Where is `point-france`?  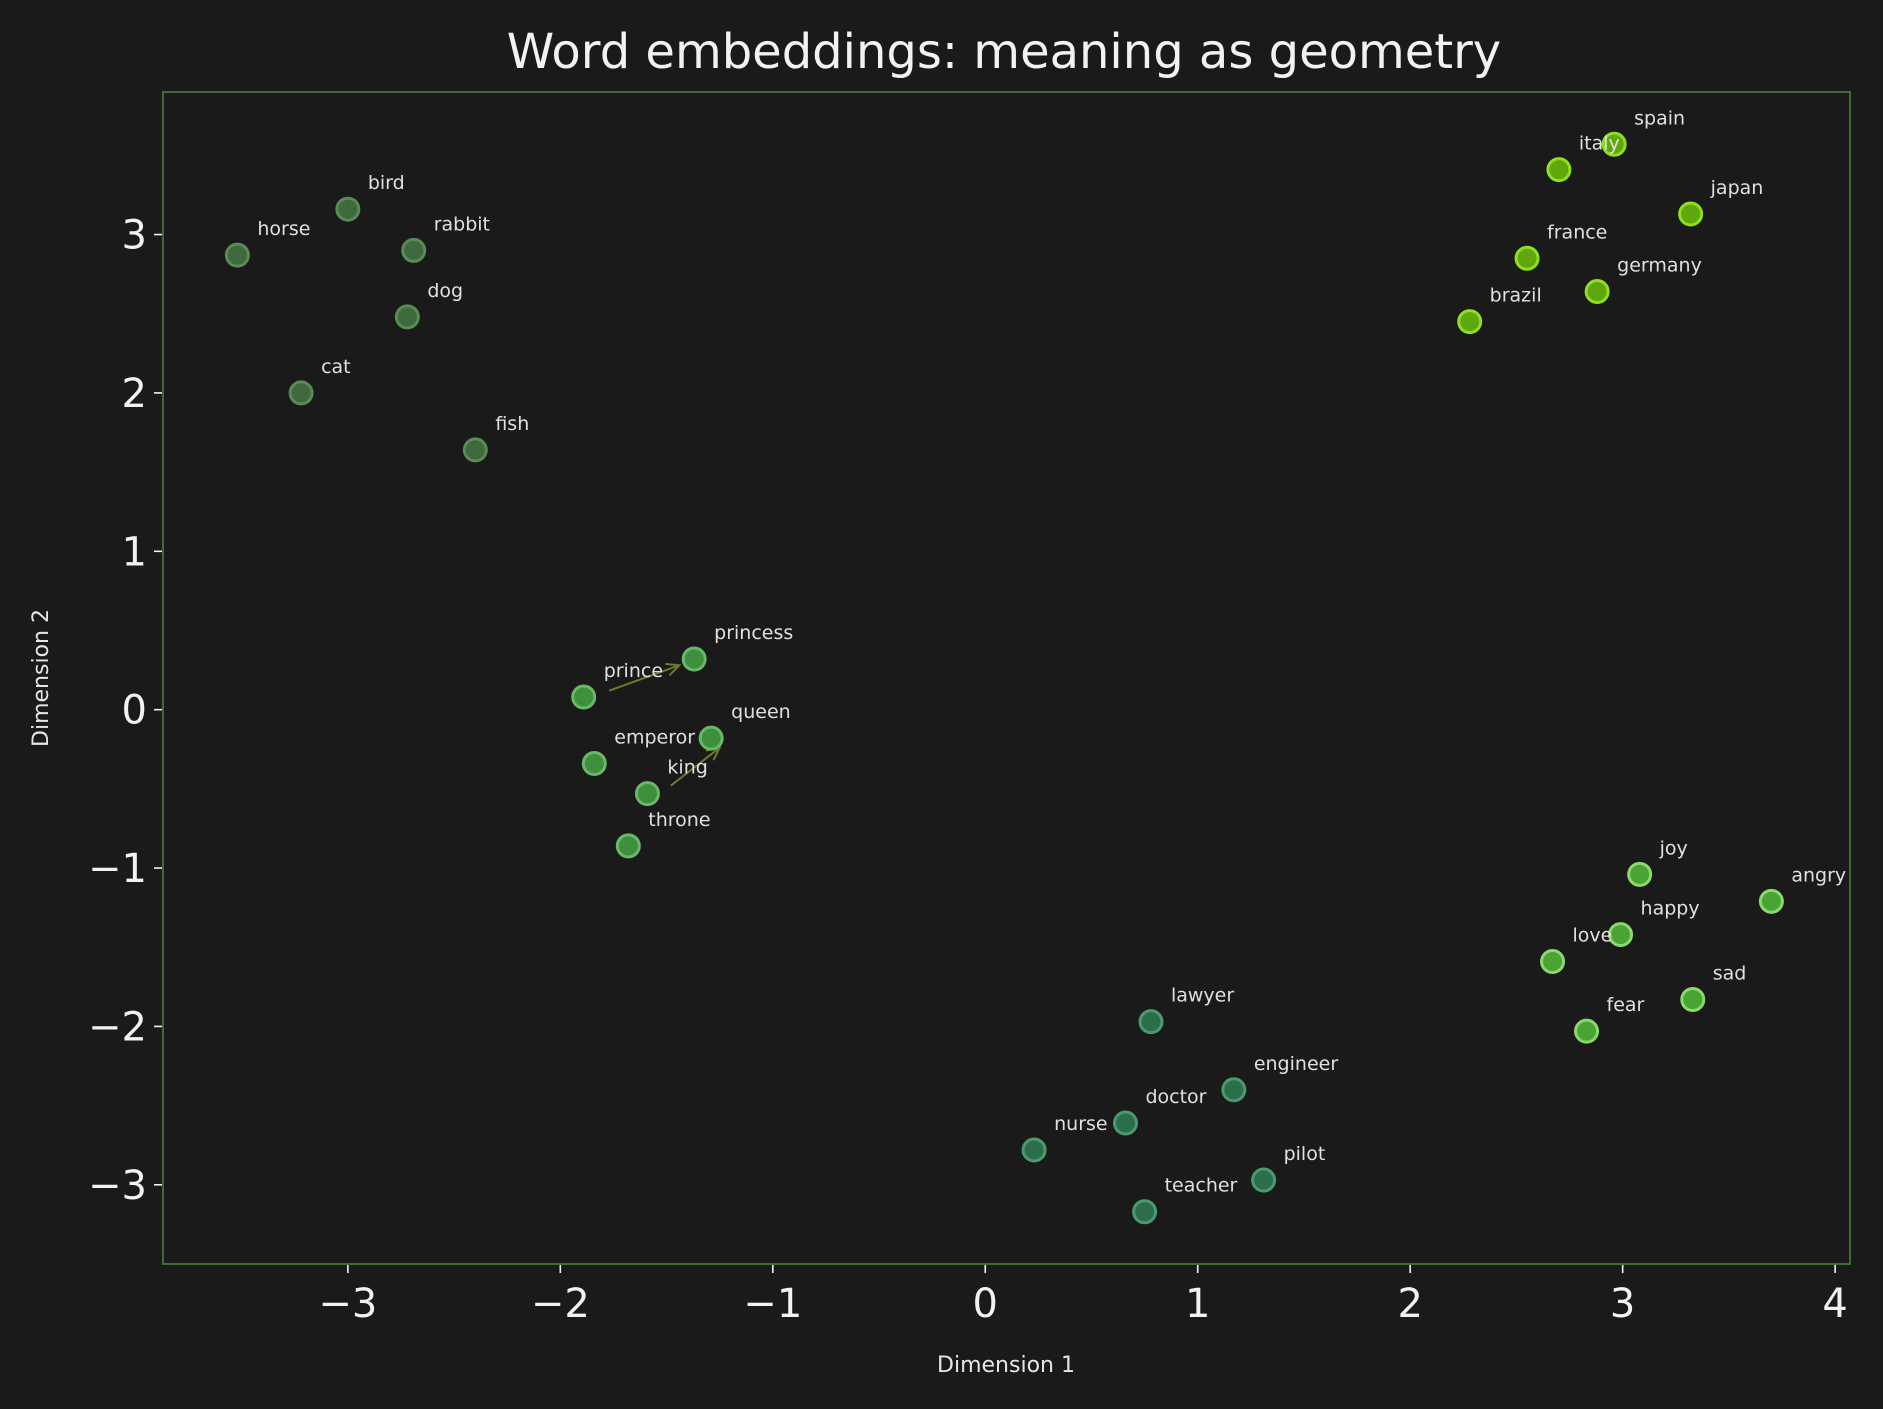
point-france is located at coordinates (1527, 258).